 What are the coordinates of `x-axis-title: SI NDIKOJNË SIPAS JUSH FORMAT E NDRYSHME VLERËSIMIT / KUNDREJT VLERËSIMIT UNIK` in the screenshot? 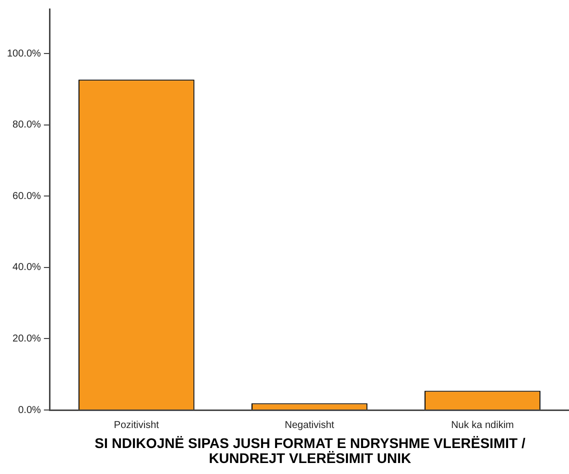 It's located at (310, 450).